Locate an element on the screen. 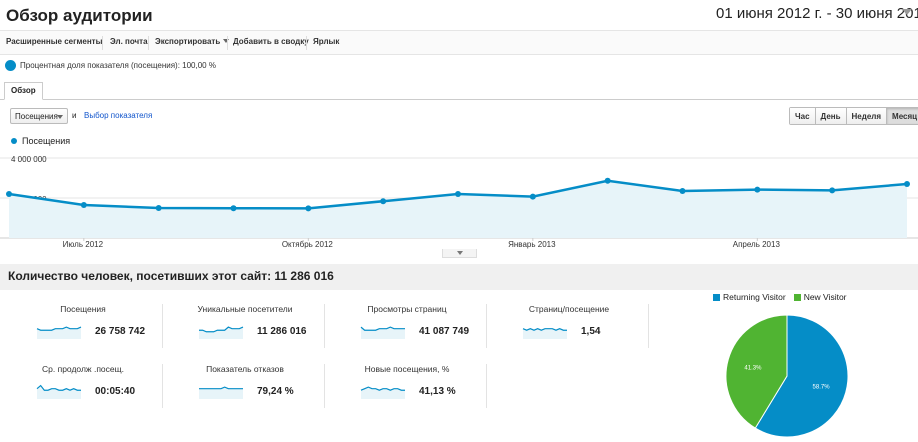 This screenshot has height=442, width=918. export-button: Экспортировать is located at coordinates (192, 41).